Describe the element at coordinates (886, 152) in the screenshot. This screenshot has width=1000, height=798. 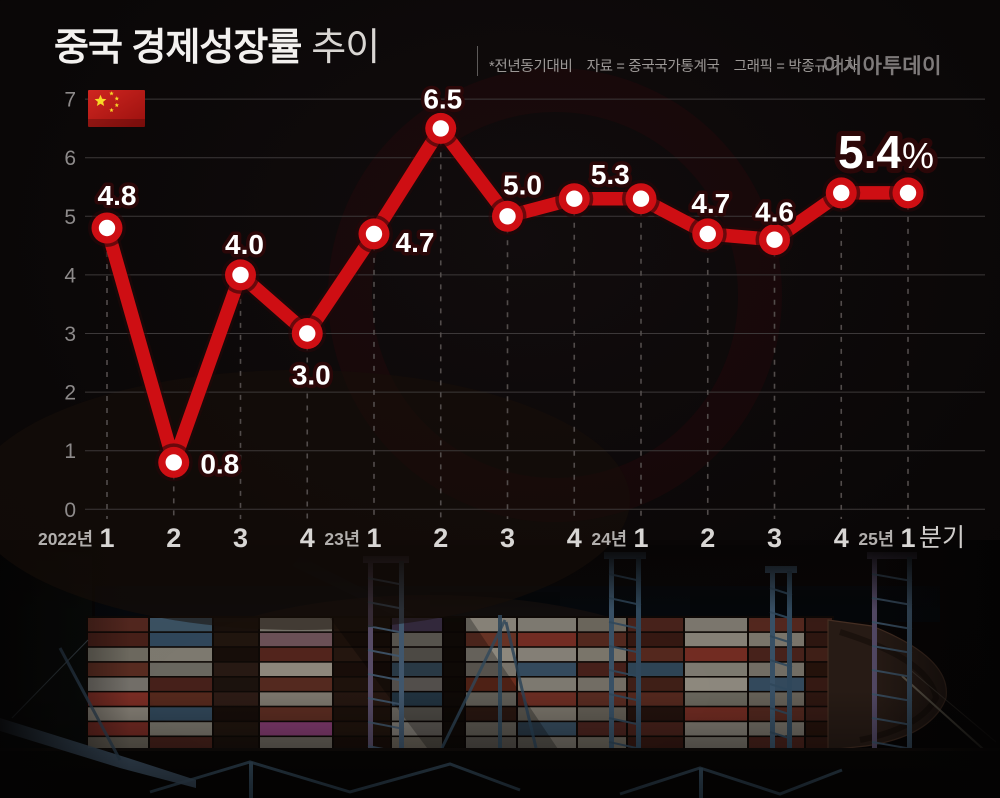
I see `data-label-emphasis: 5.4%` at that location.